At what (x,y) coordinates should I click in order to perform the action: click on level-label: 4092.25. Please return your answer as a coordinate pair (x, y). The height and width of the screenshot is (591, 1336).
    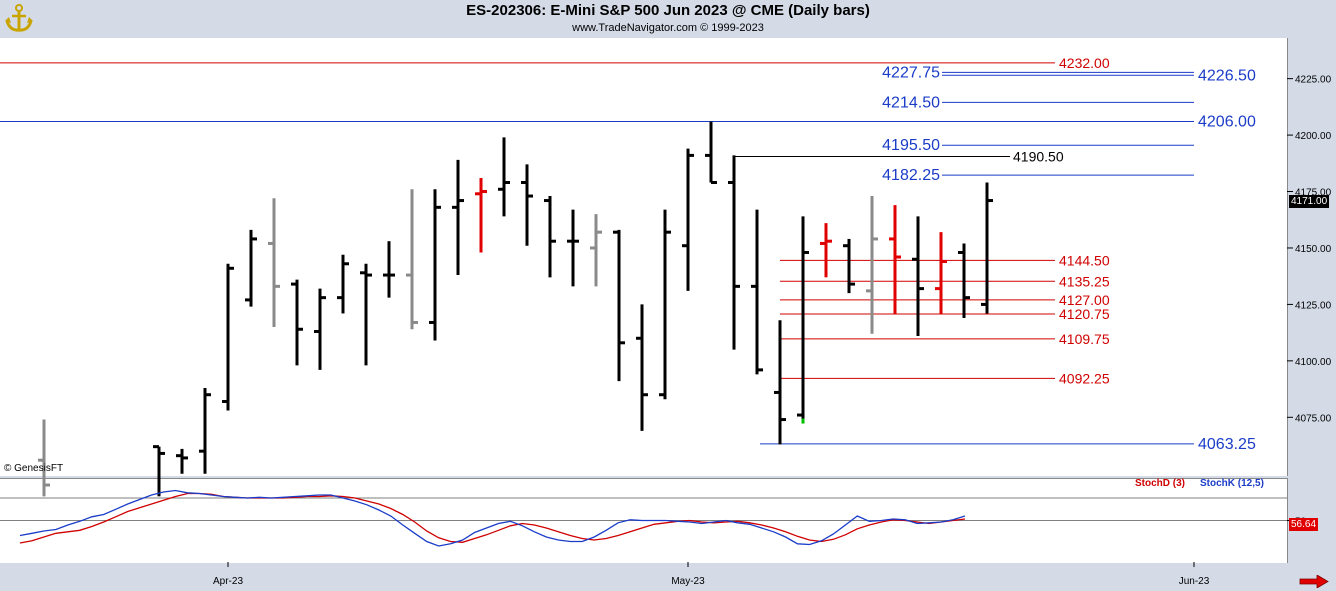
    Looking at the image, I should click on (1084, 378).